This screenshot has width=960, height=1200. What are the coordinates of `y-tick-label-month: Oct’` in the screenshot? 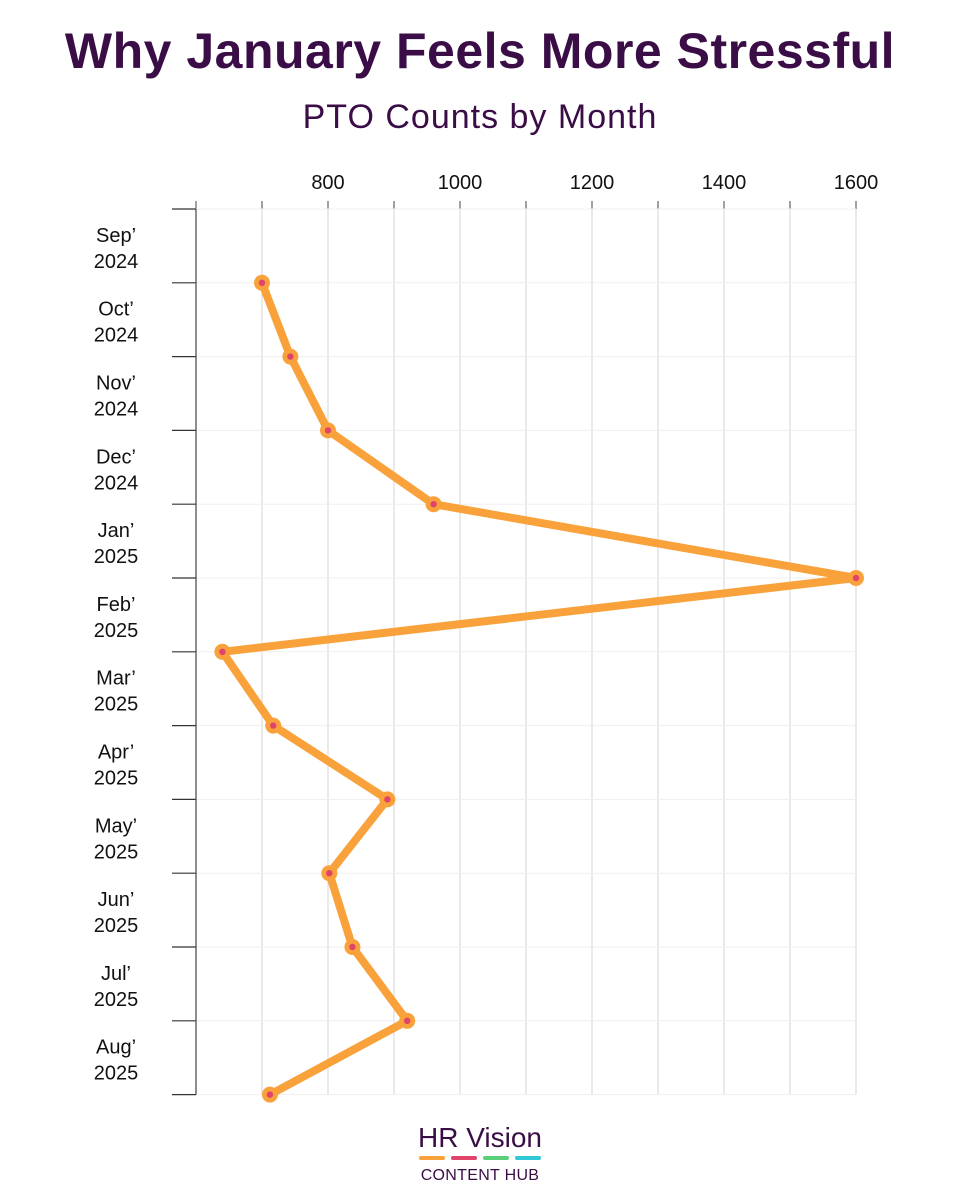 It's located at (116, 310).